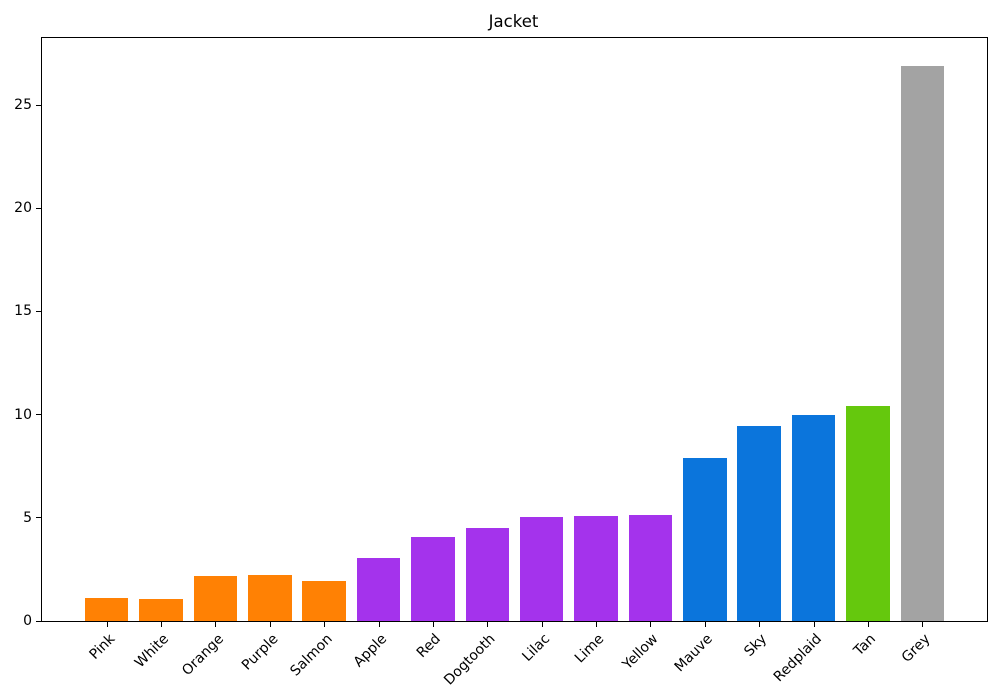 Image resolution: width=1000 pixels, height=700 pixels. What do you see at coordinates (260, 652) in the screenshot?
I see `x-tick-label-purple: Purple` at bounding box center [260, 652].